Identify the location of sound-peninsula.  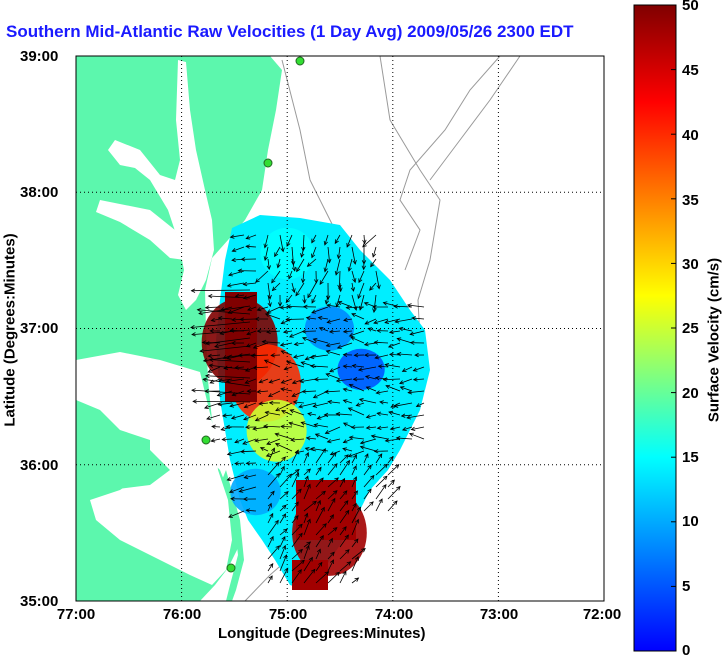
(128, 470).